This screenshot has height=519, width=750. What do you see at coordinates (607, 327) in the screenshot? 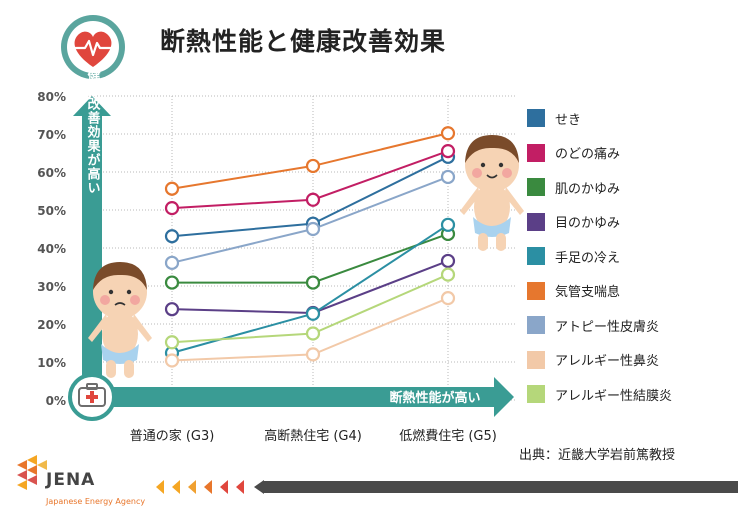
I see `legend-label: アトピー性皮膚炎` at bounding box center [607, 327].